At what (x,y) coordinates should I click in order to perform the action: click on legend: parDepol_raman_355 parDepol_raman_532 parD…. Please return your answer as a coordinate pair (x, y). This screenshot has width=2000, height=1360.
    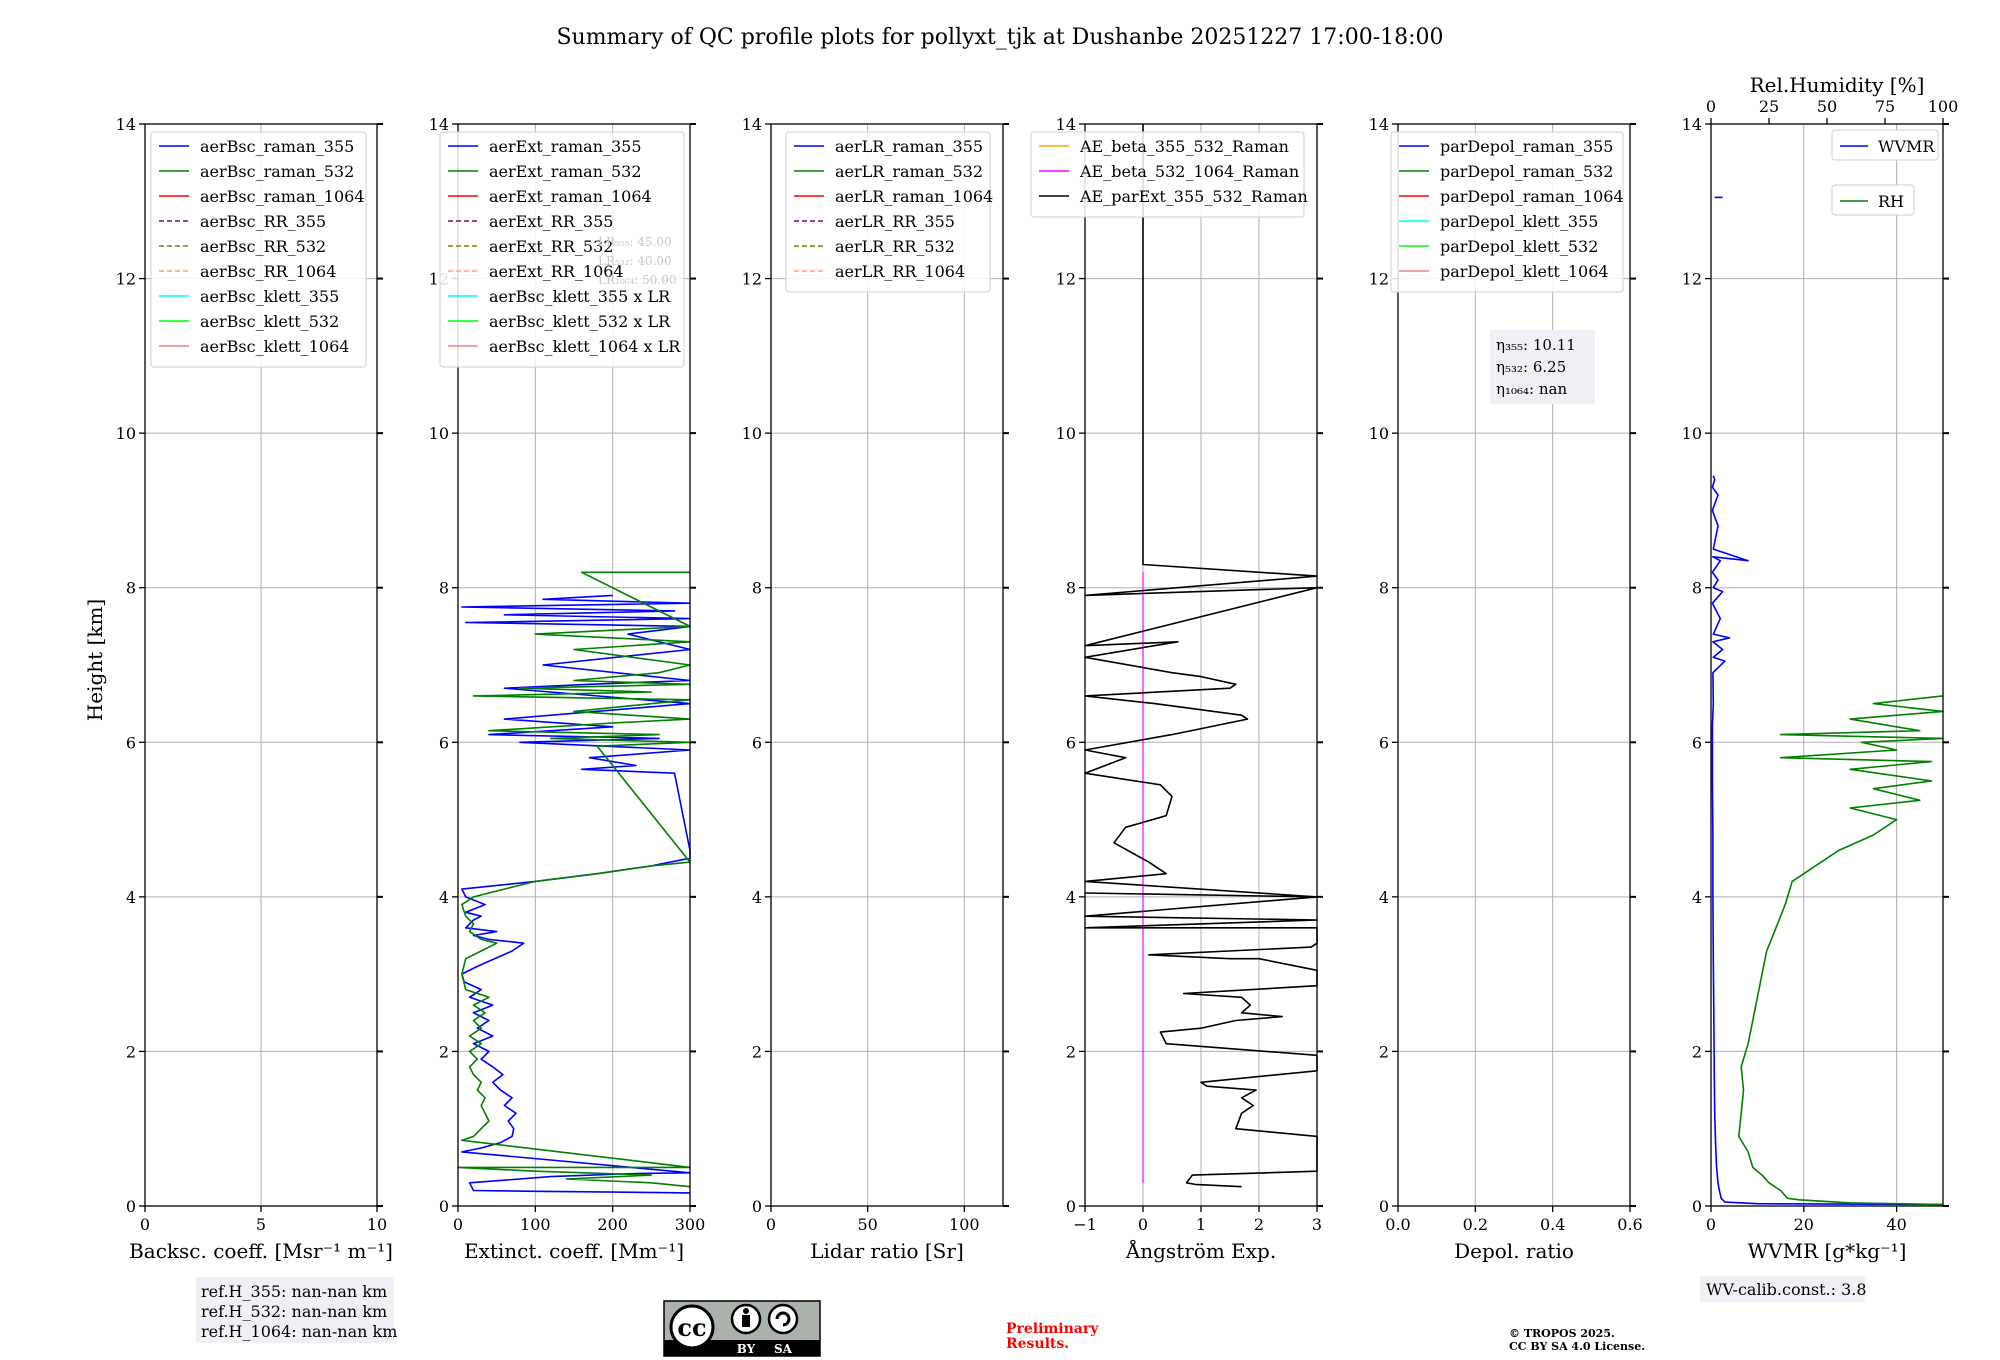
    Looking at the image, I should click on (1507, 212).